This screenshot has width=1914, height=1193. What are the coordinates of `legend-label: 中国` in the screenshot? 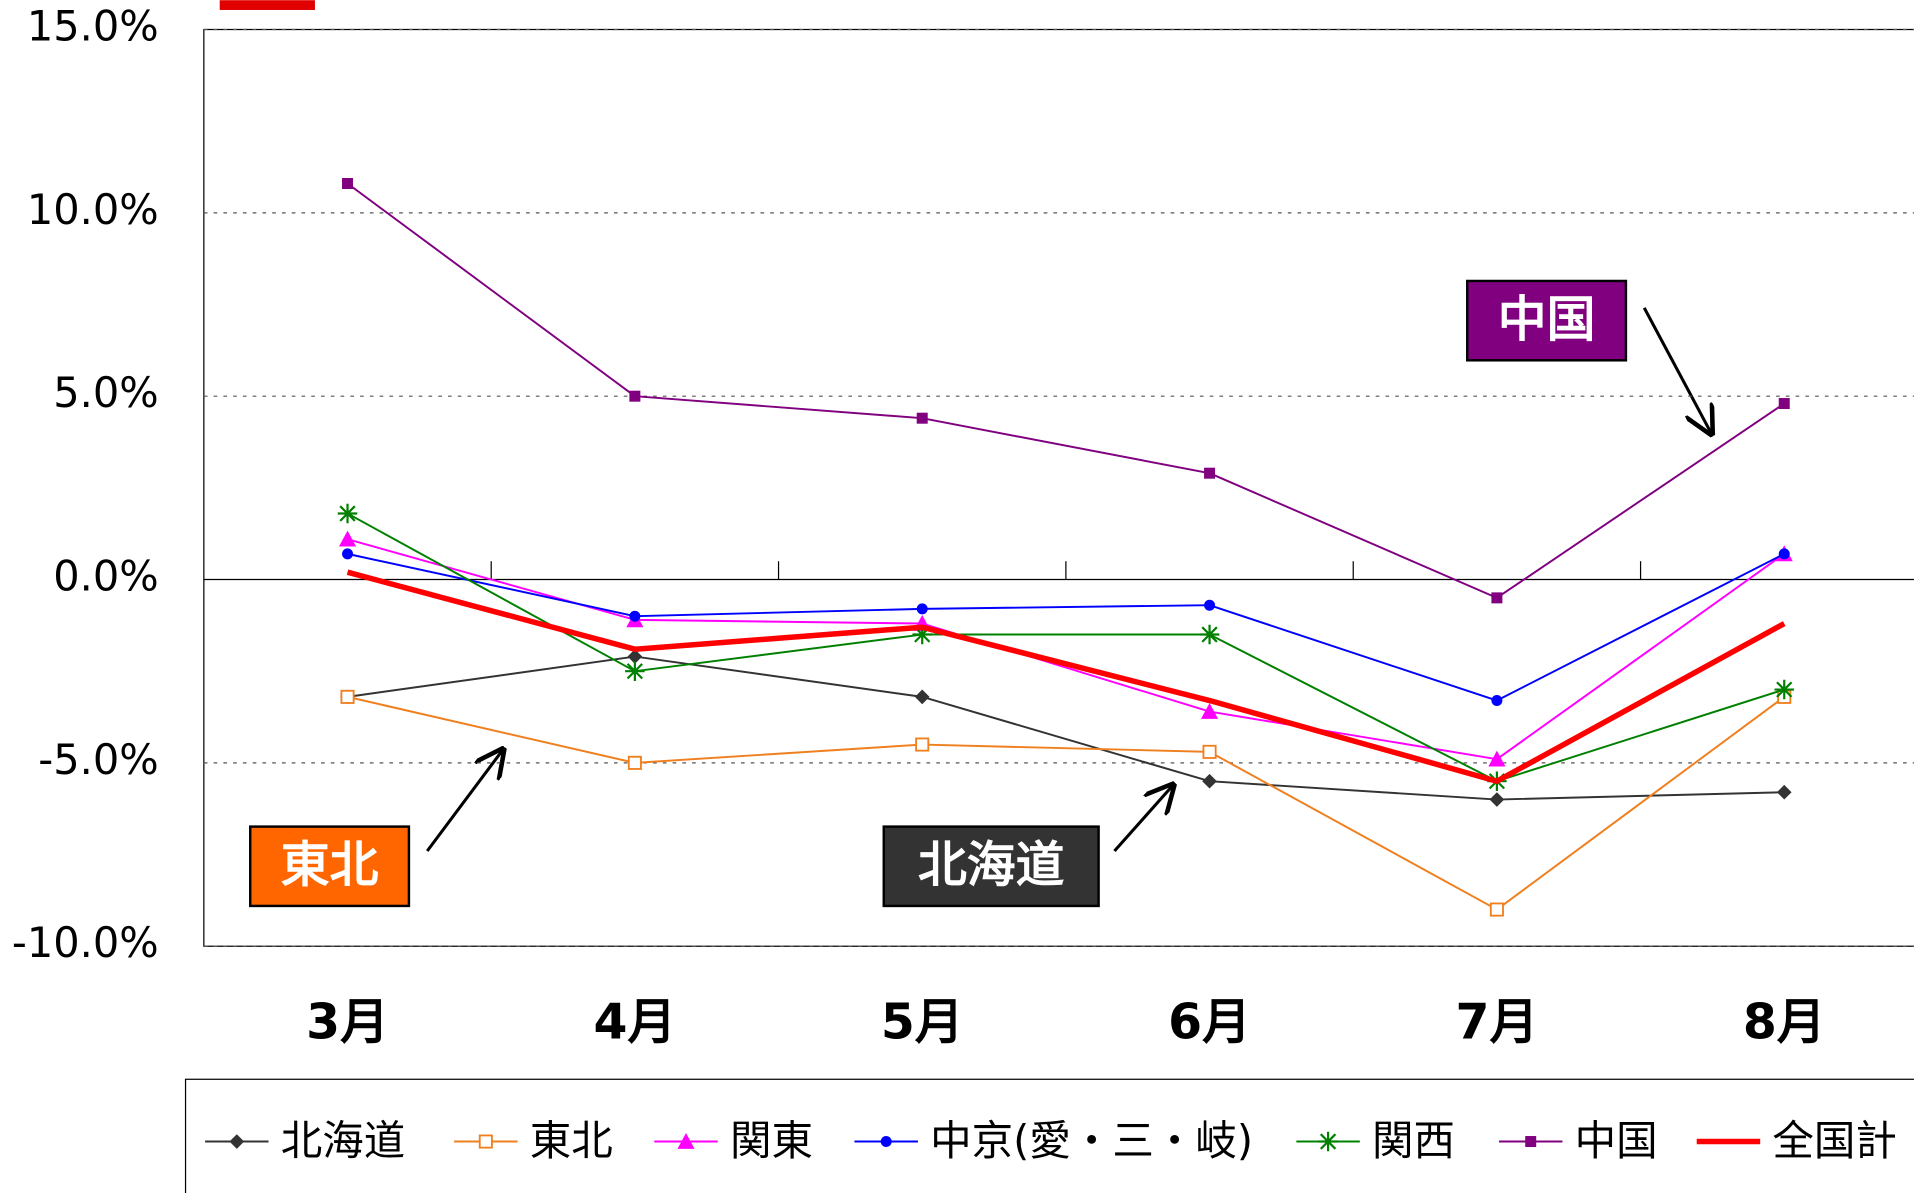 It's located at (1616, 1140).